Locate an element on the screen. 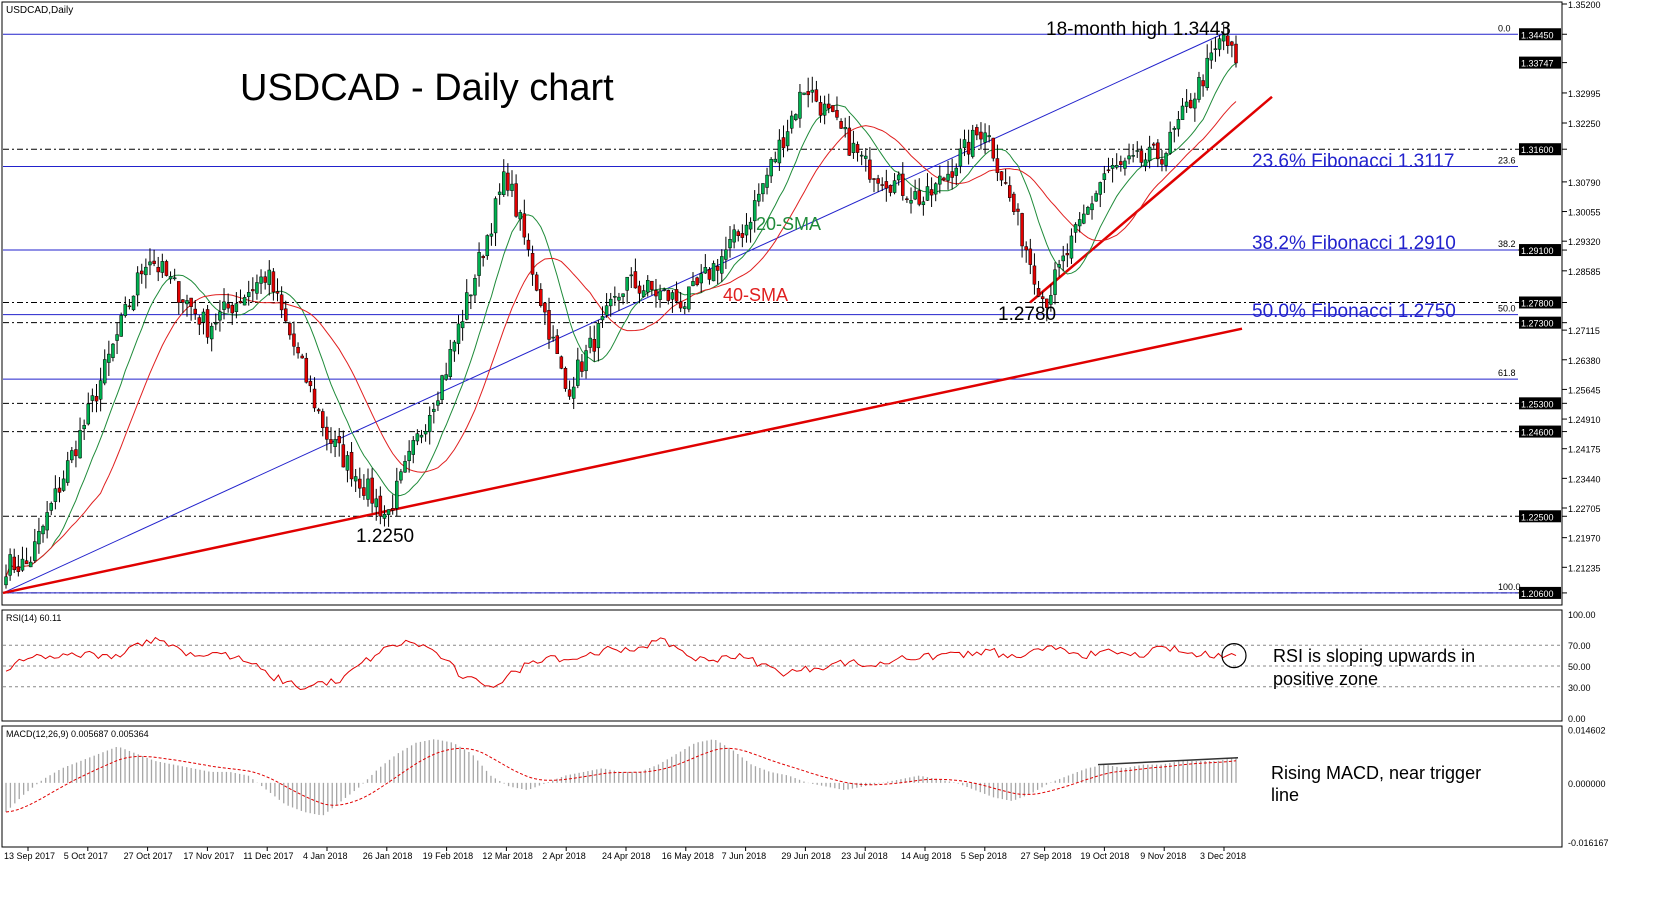 This screenshot has height=919, width=1670. chart-title: USDCAD - Daily chart is located at coordinates (427, 88).